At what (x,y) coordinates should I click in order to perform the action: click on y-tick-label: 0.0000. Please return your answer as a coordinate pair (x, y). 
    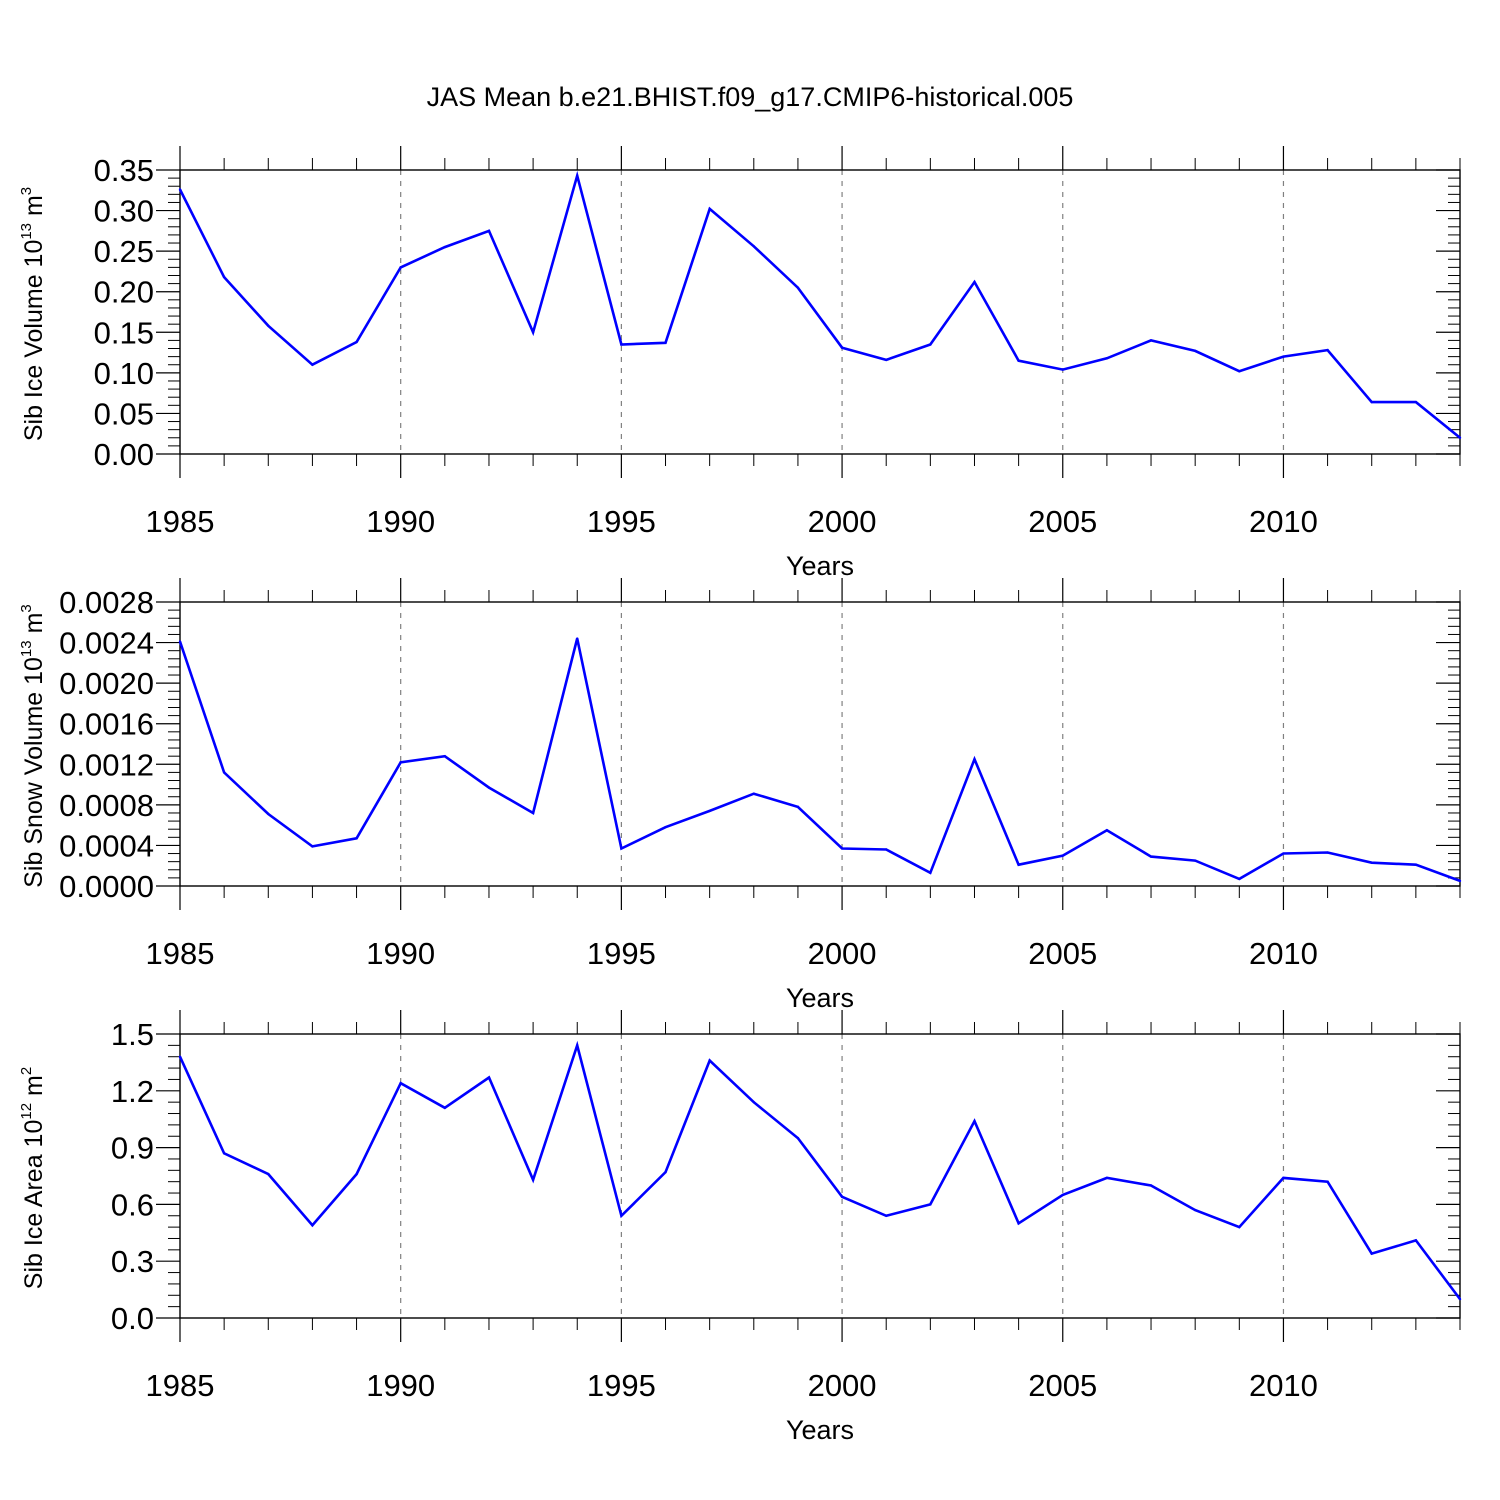
    Looking at the image, I should click on (106, 886).